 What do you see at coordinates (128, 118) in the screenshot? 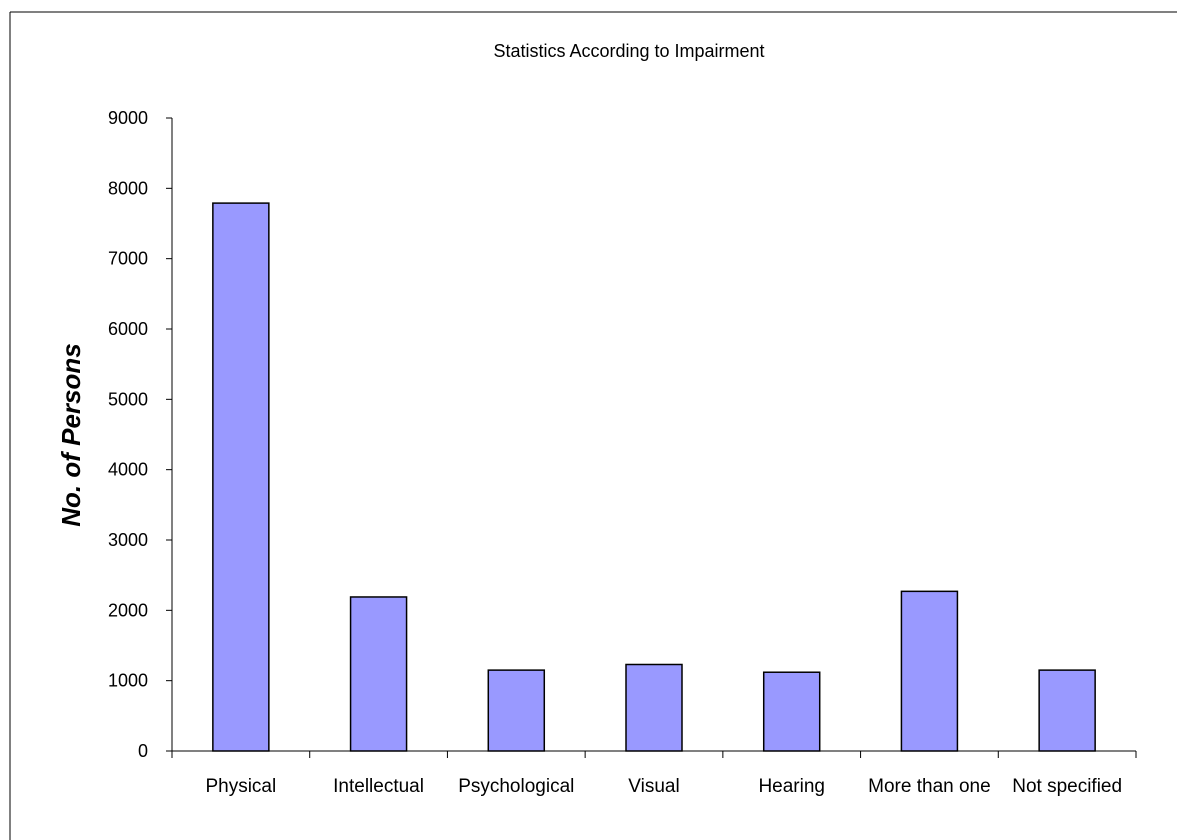
I see `y-tick-label: 9000` at bounding box center [128, 118].